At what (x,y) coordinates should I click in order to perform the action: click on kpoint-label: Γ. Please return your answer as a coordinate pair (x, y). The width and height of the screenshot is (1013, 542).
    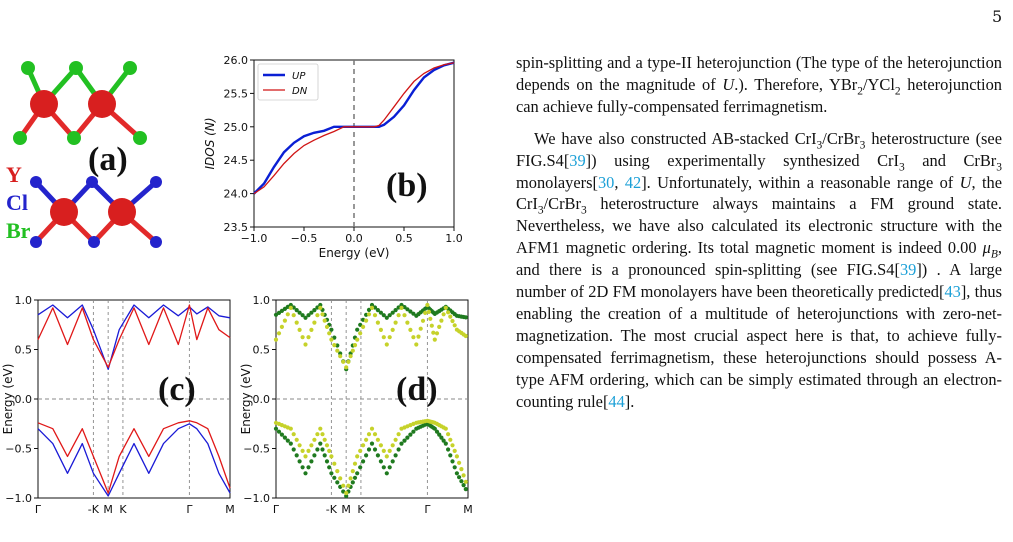
    Looking at the image, I should click on (427, 509).